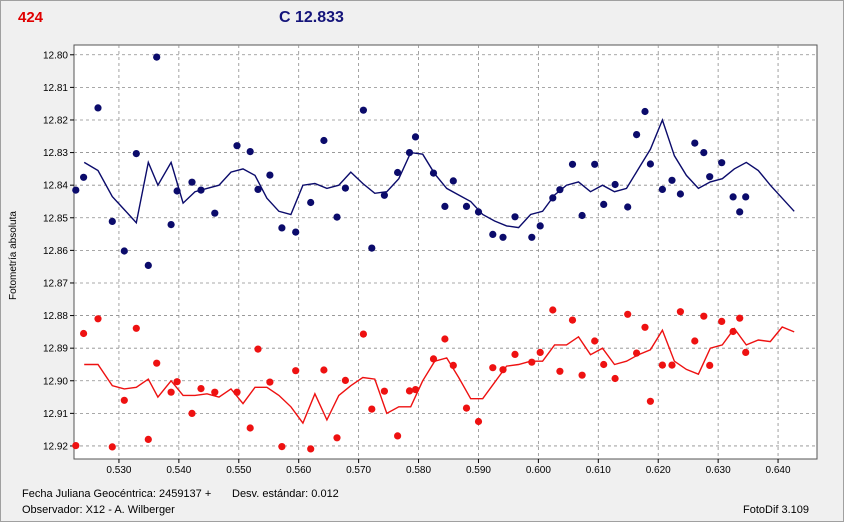 This screenshot has height=522, width=844. What do you see at coordinates (31, 17) in the screenshot?
I see `star-id-label: 424` at bounding box center [31, 17].